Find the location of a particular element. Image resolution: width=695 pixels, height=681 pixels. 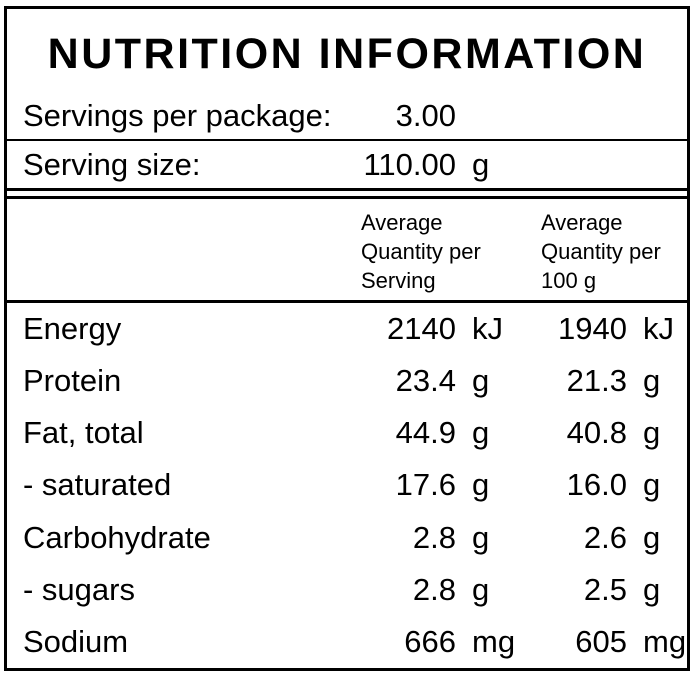

table-row-saturated-fat: - saturated 17.6 g 16.0 g is located at coordinates (347, 485).